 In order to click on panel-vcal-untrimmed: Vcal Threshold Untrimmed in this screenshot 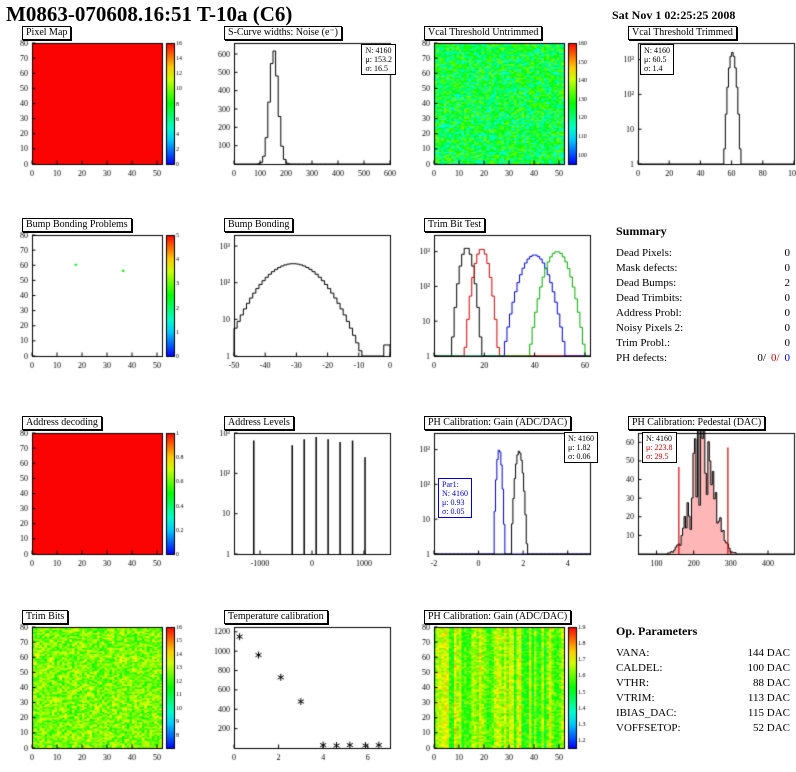, I will do `click(506, 104)`.